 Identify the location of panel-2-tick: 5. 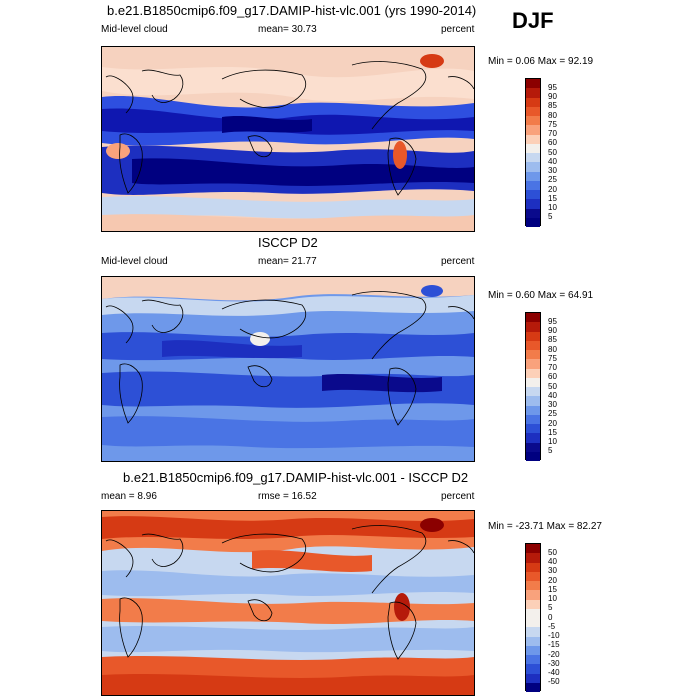
(550, 450).